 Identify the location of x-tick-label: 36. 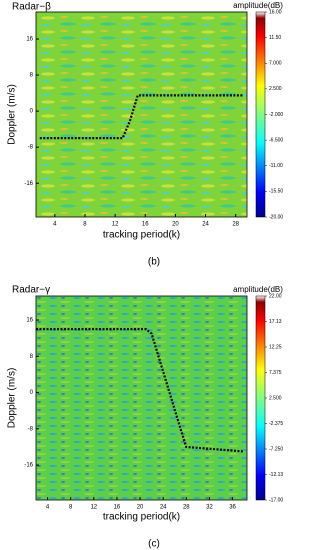
(232, 508).